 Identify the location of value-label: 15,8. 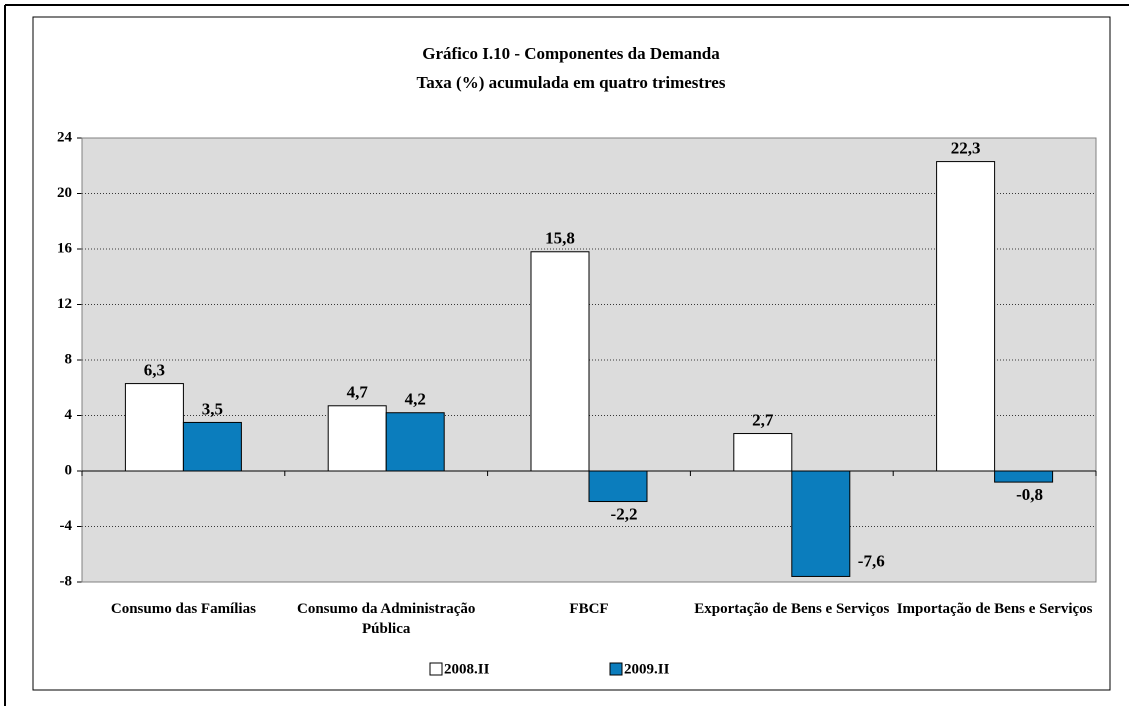
(560, 238).